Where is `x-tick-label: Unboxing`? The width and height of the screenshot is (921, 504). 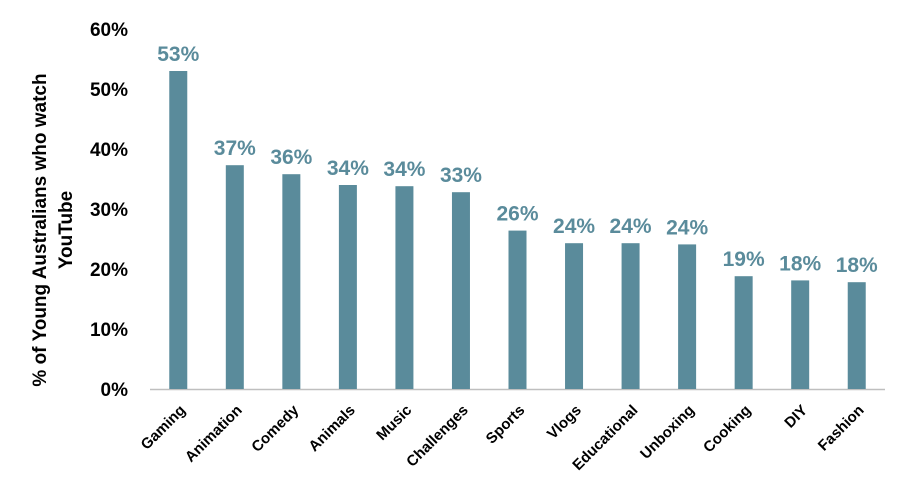
x-tick-label: Unboxing is located at coordinates (667, 432).